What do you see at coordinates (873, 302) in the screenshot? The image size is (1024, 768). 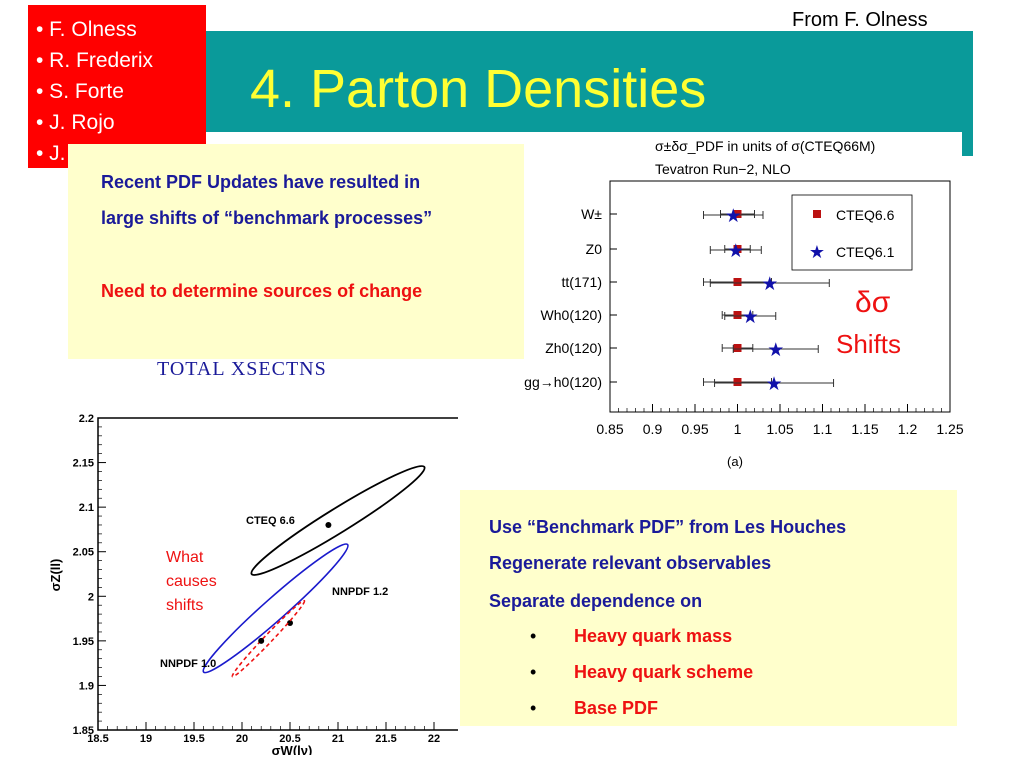 I see `delta-sigma-label: δσ` at bounding box center [873, 302].